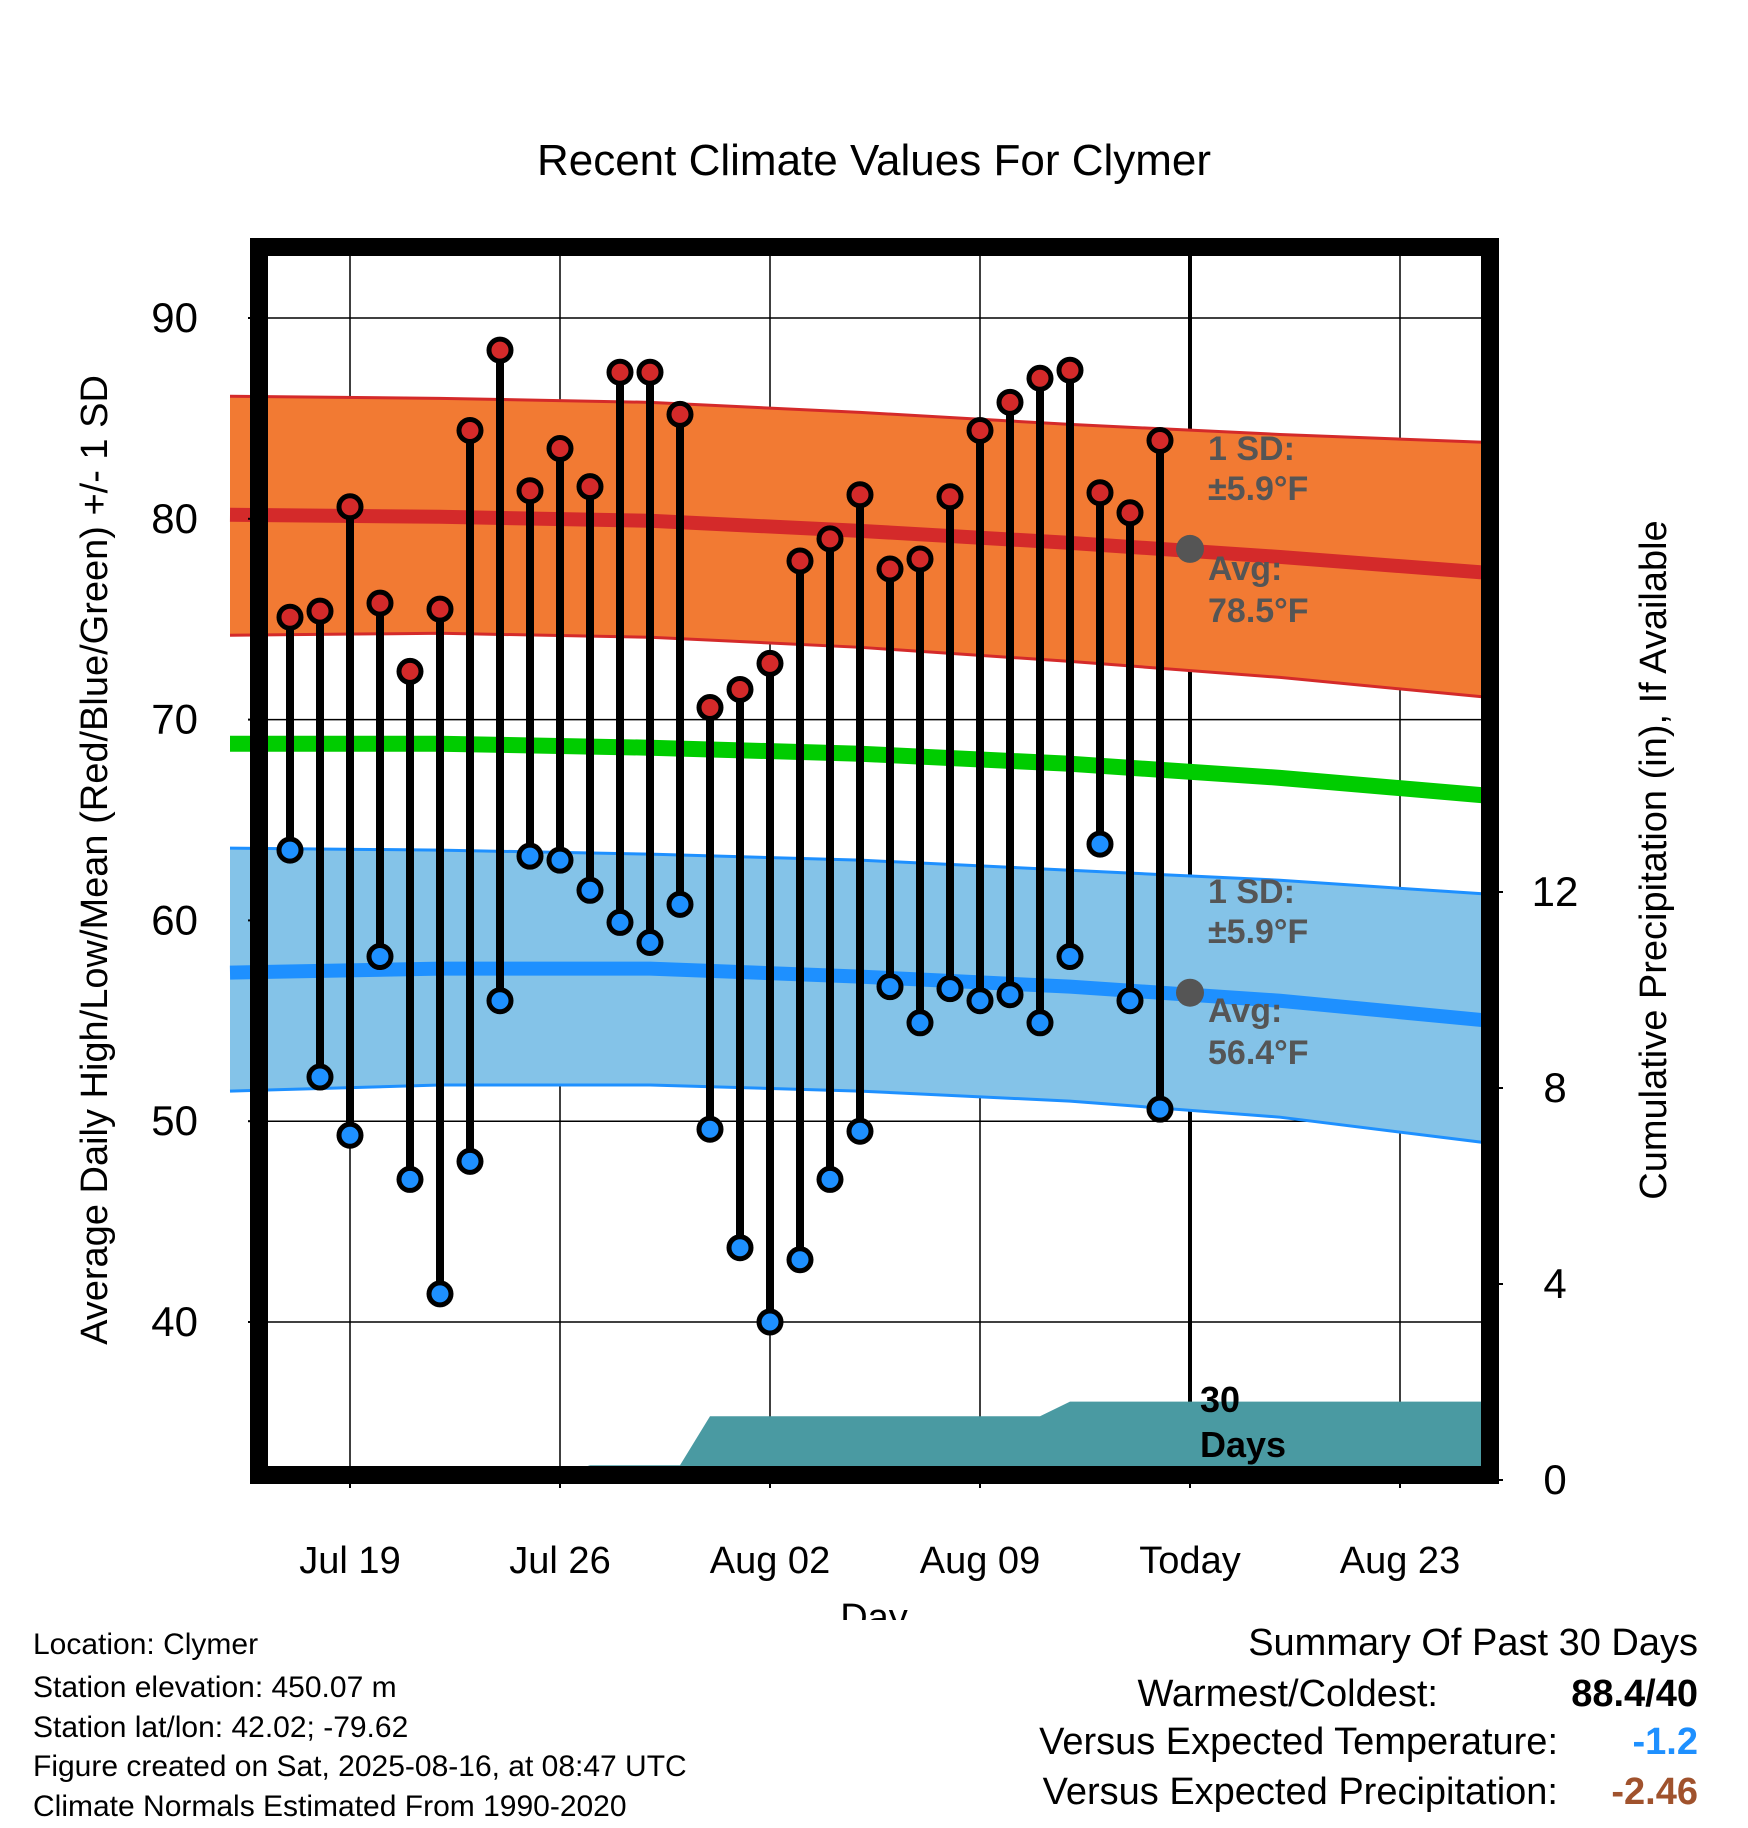  I want to click on meta-normals: Climate Normals Estimated From 1990-2020, so click(330, 1806).